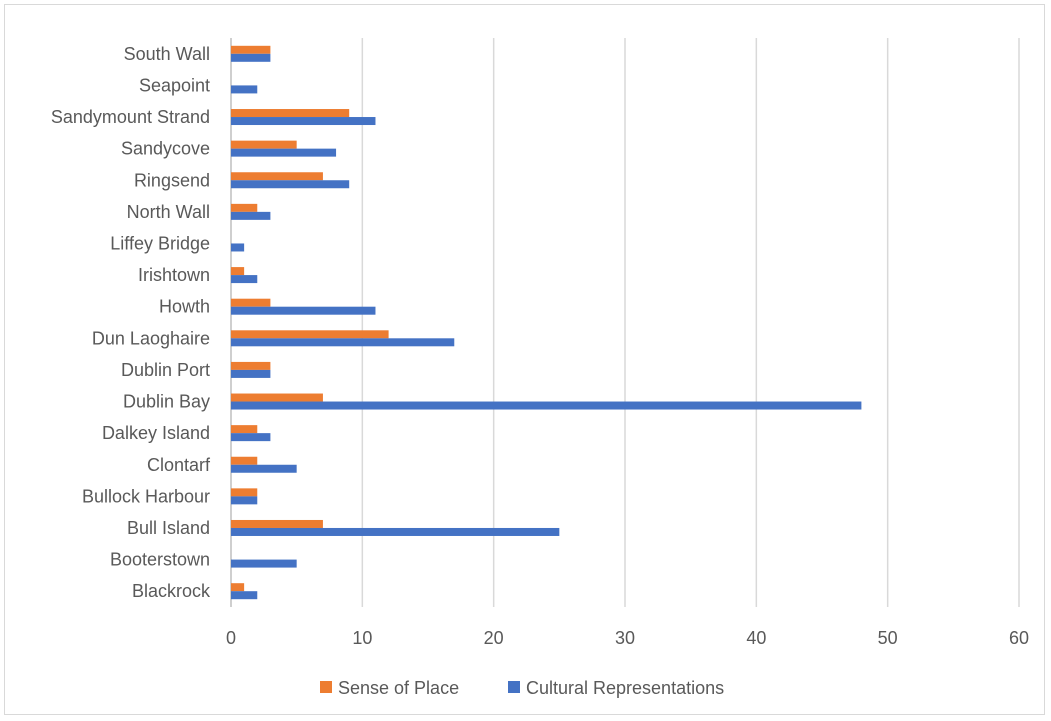 Image resolution: width=1051 pixels, height=721 pixels. Describe the element at coordinates (362, 638) in the screenshot. I see `x-tick-label-10: 10` at that location.